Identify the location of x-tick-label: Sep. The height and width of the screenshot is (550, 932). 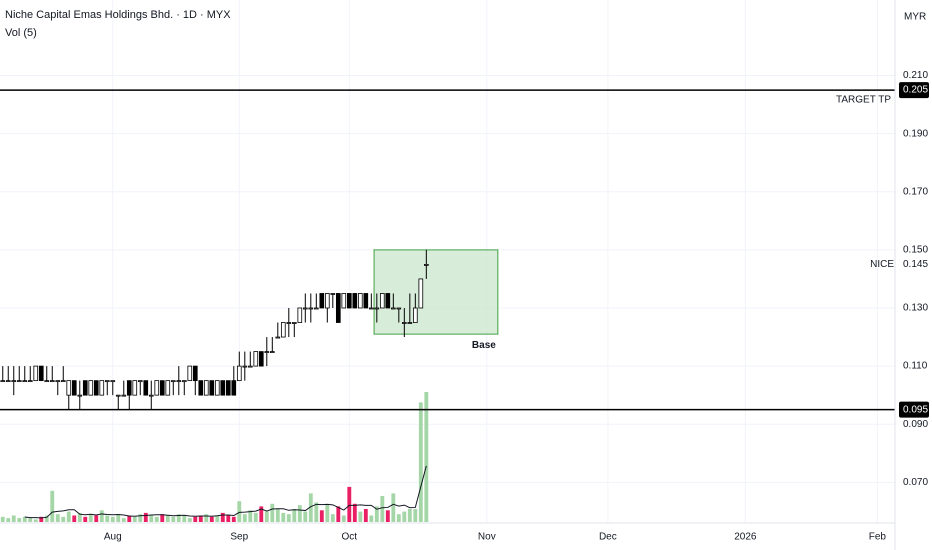
(239, 537).